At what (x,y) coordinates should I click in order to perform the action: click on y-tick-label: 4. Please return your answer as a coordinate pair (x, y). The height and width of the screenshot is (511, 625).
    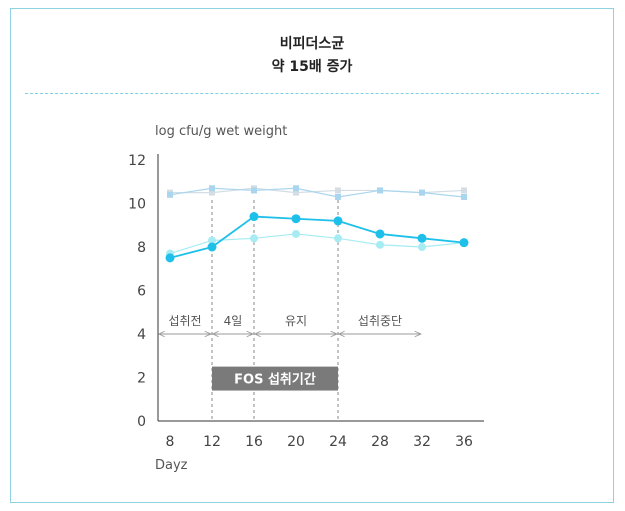
    Looking at the image, I should click on (141, 335).